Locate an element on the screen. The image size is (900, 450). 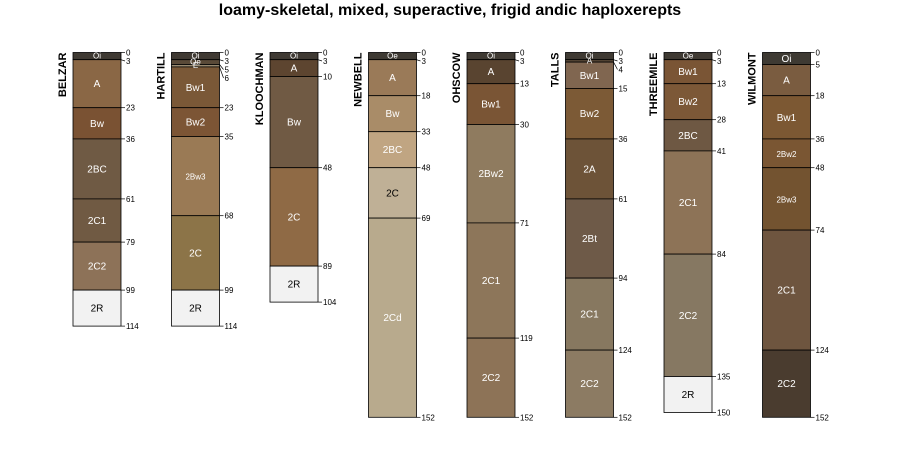
horizon-label: 2Cd is located at coordinates (392, 318).